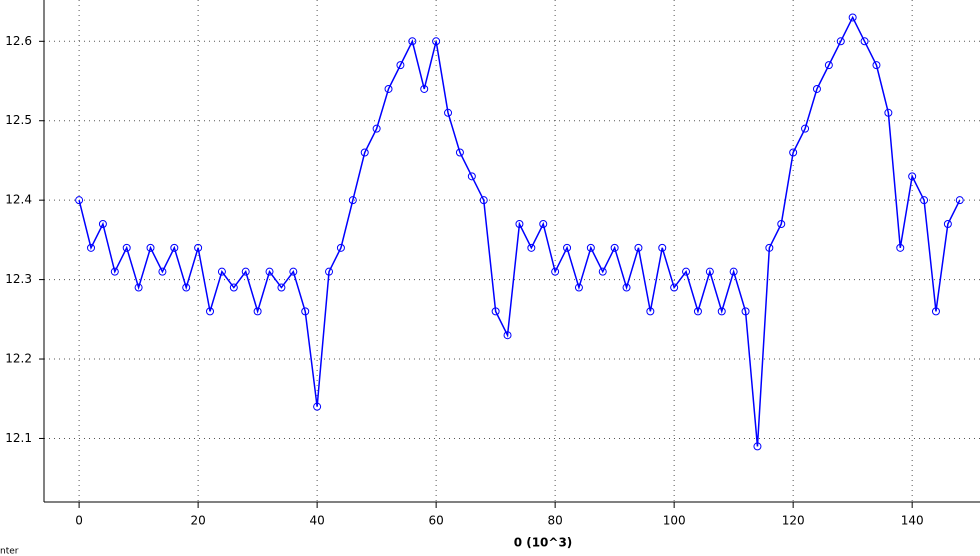 This screenshot has height=556, width=980. Describe the element at coordinates (554, 521) in the screenshot. I see `x-tick-label: 80` at that location.